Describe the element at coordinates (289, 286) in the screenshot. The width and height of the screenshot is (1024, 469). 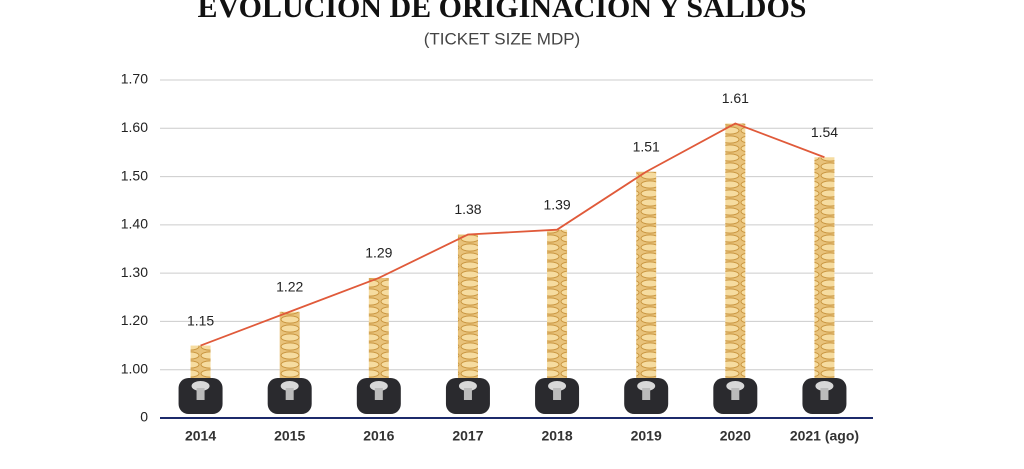
I see `data-label: 1.22` at that location.